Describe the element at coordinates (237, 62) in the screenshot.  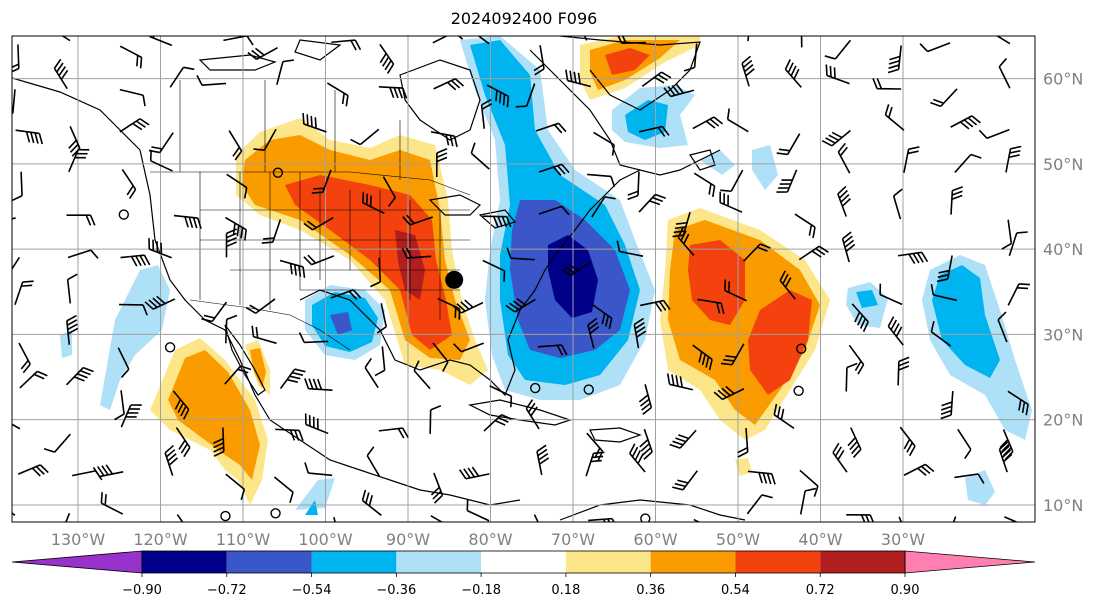
I see `coastline-arctic-islands` at that location.